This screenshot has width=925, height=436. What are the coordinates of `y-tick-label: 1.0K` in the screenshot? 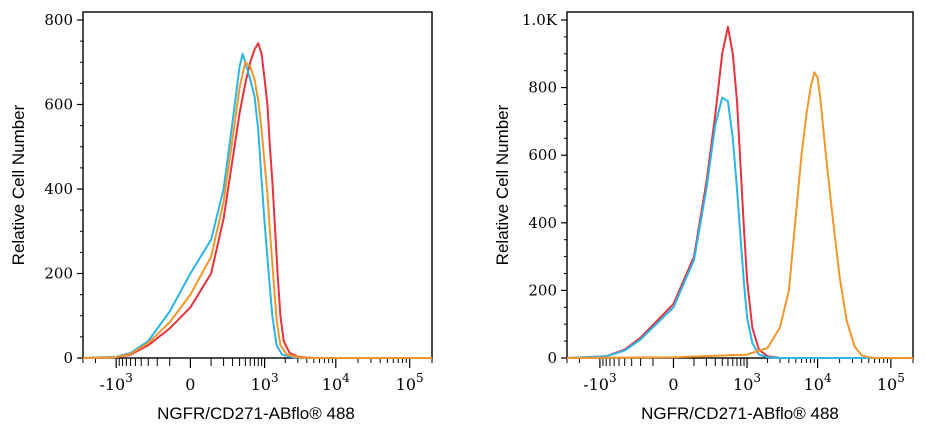 It's located at (540, 20).